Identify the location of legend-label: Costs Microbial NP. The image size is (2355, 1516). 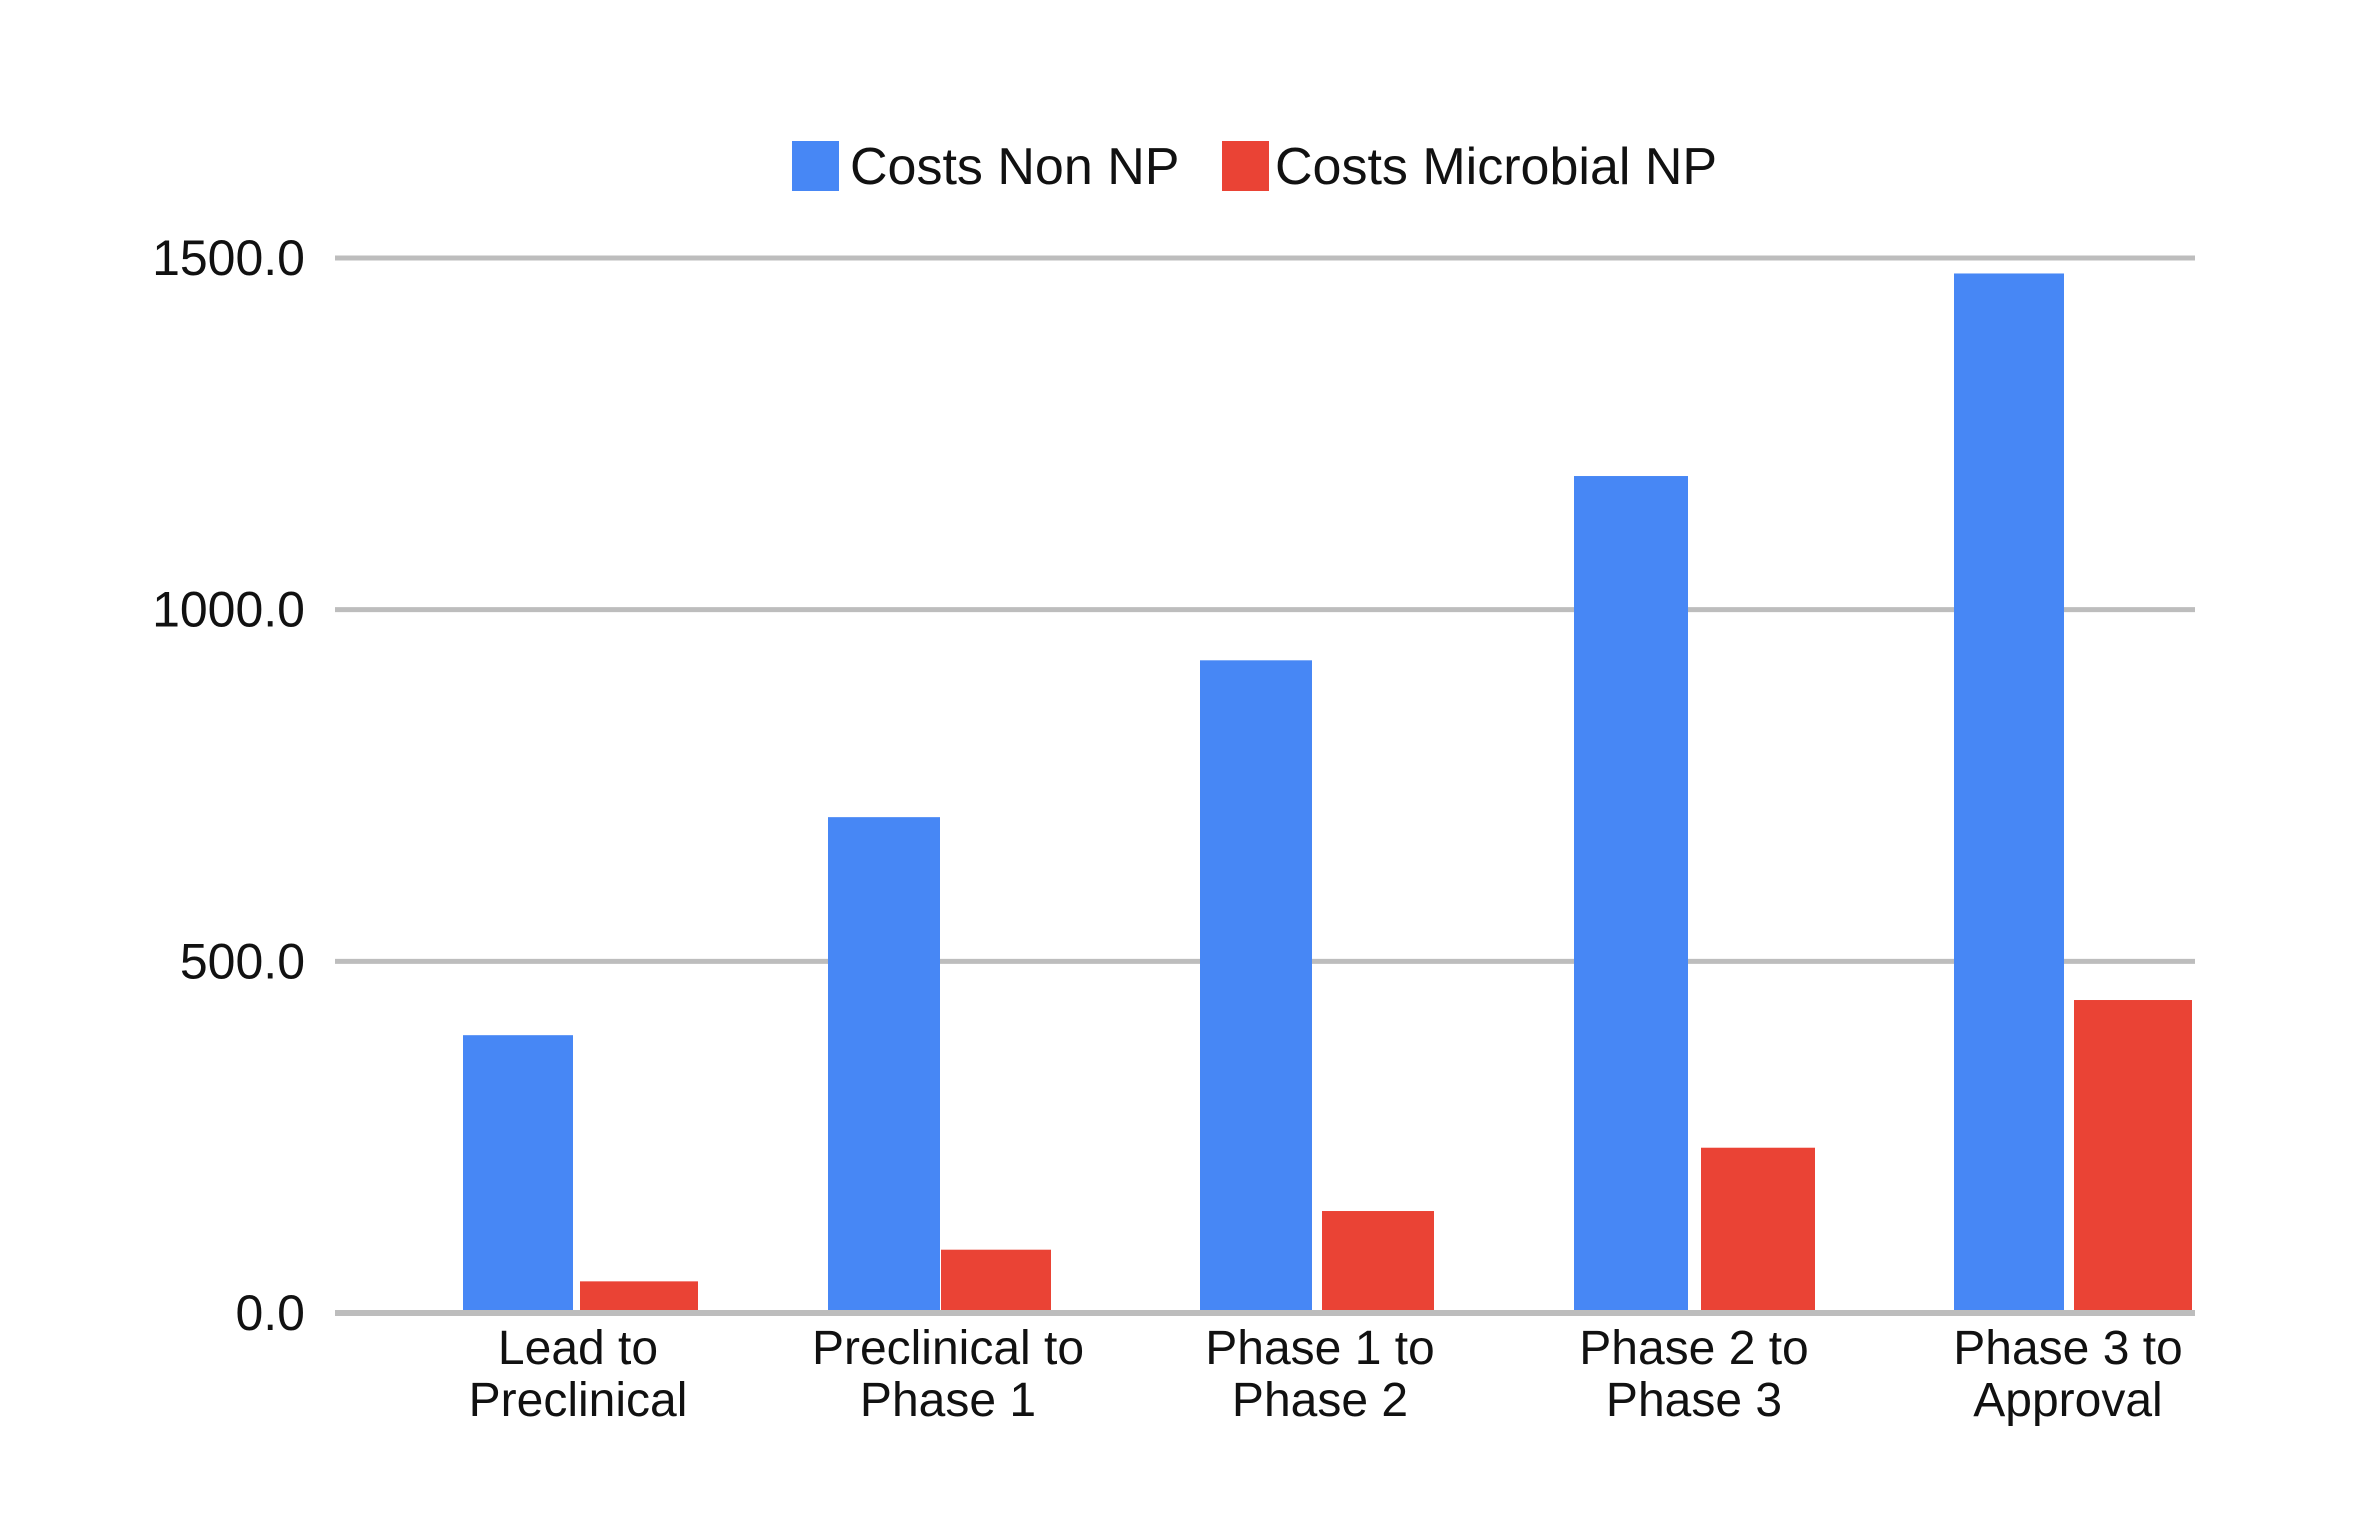
(1496, 167).